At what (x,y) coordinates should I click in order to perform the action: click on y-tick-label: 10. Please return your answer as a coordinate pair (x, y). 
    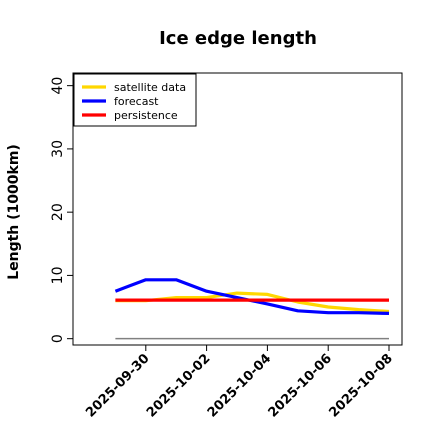
    Looking at the image, I should click on (58, 276).